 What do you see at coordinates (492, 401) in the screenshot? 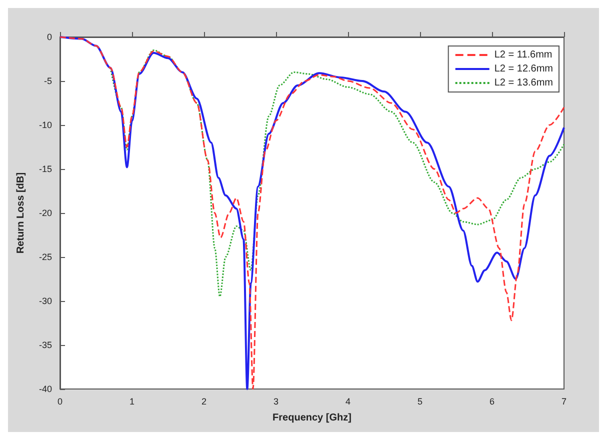
I see `x-tick-label: 6` at bounding box center [492, 401].